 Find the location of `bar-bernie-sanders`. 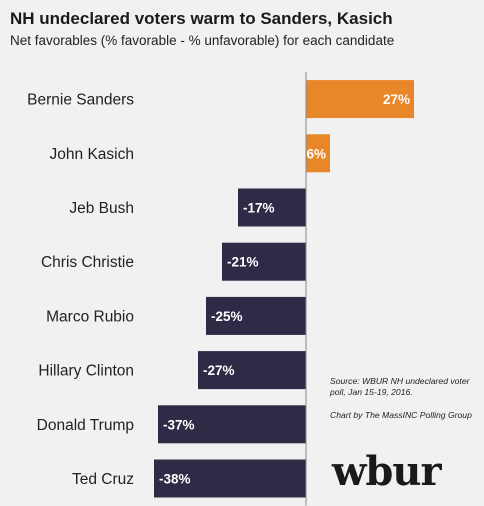

bar-bernie-sanders is located at coordinates (360, 99).